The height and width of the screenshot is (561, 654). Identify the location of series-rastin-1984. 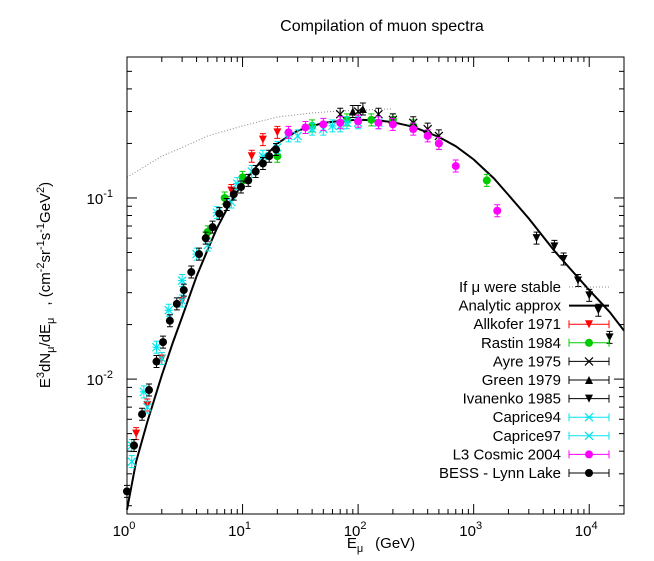
(347, 176).